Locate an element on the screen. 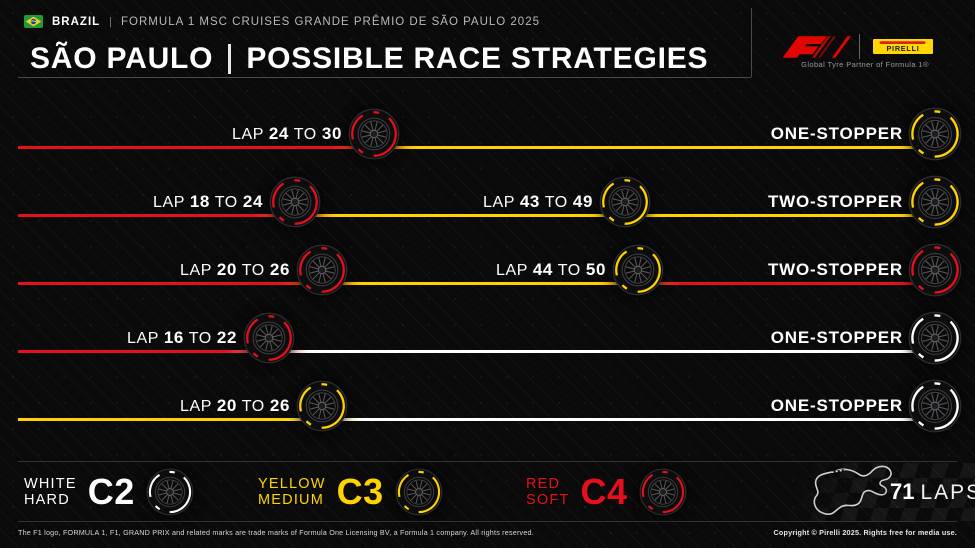 The height and width of the screenshot is (548, 975). legend-item-soft: RED SOFT C4 is located at coordinates (606, 492).